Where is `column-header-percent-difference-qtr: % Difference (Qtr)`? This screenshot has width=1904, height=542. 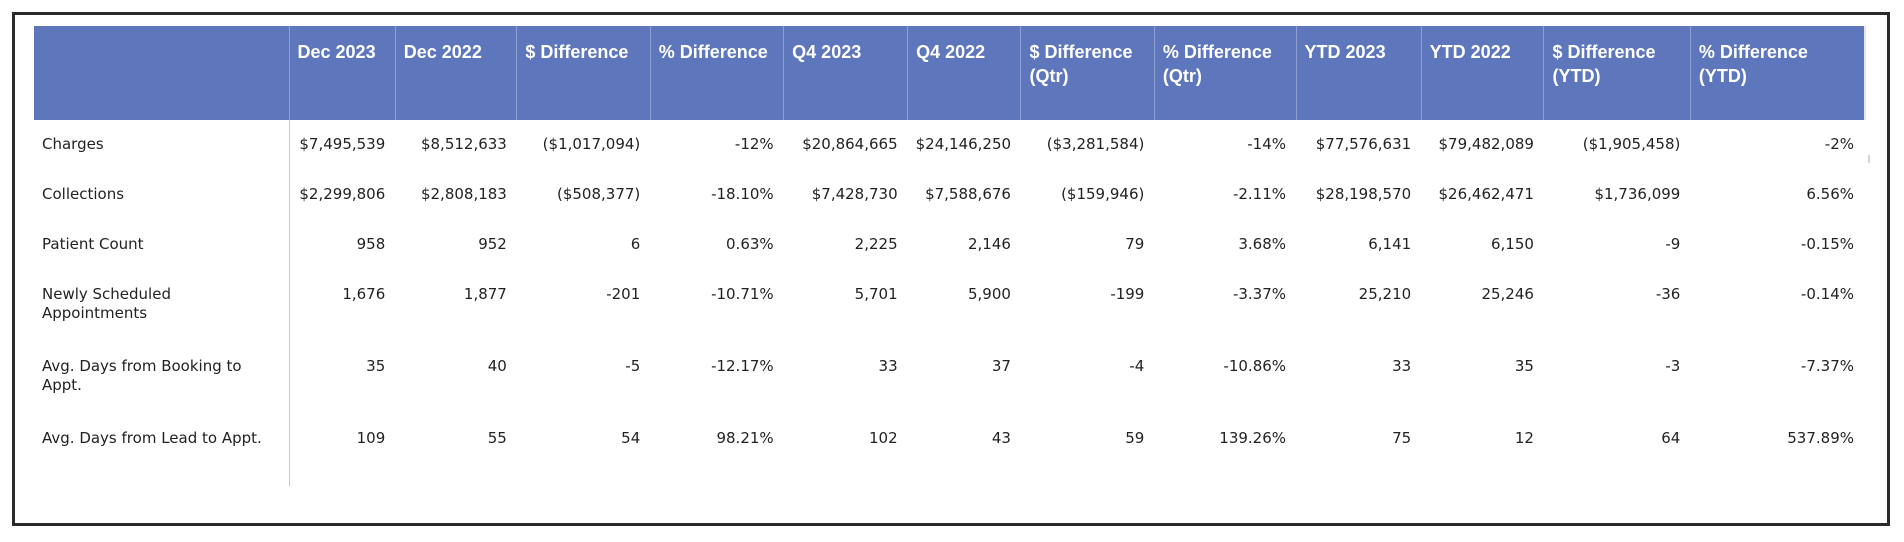
column-header-percent-difference-qtr: % Difference (Qtr) is located at coordinates (1225, 73).